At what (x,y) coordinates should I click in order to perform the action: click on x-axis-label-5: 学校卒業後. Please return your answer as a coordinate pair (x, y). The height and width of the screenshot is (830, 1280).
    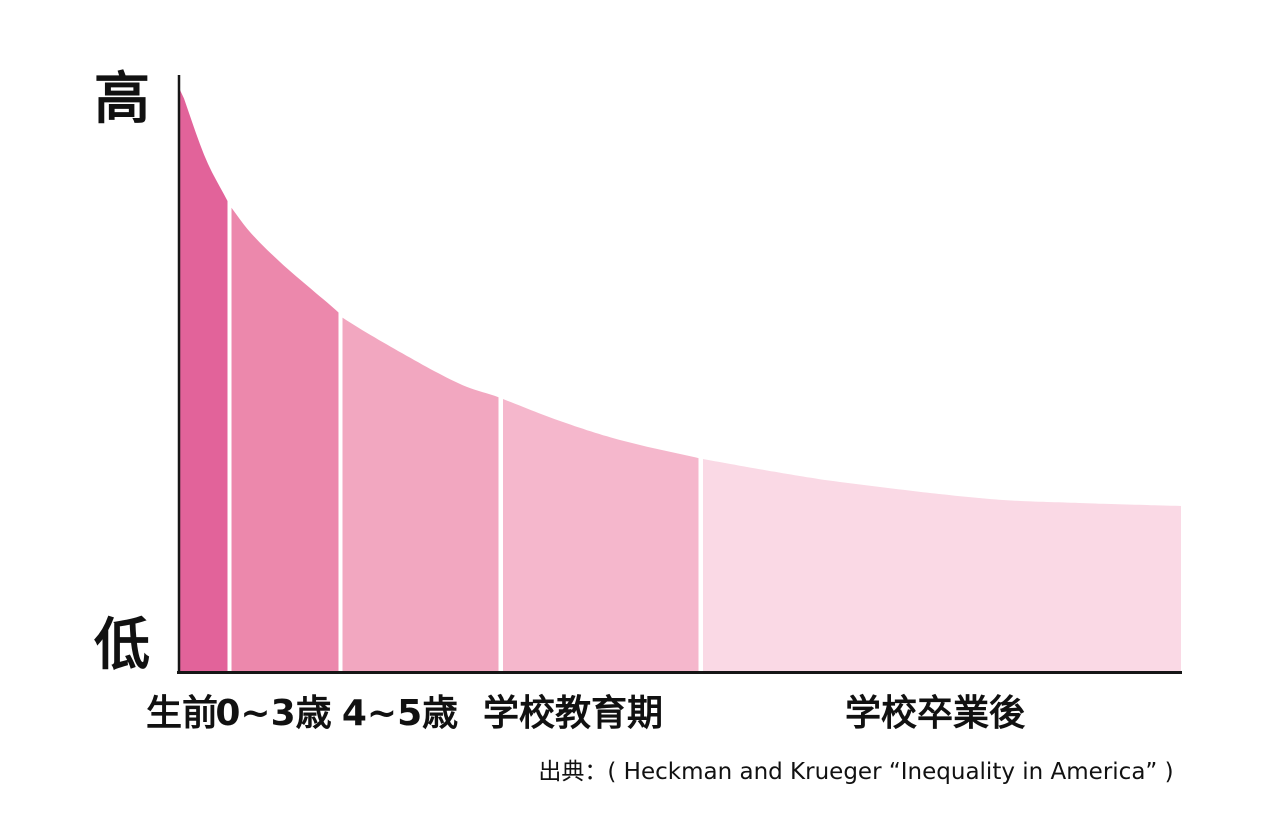
    Looking at the image, I should click on (935, 713).